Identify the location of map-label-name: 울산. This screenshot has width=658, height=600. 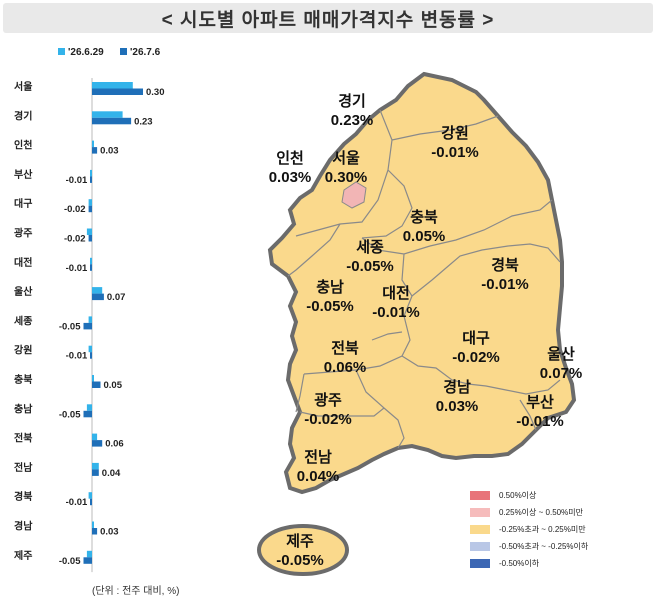
(561, 354).